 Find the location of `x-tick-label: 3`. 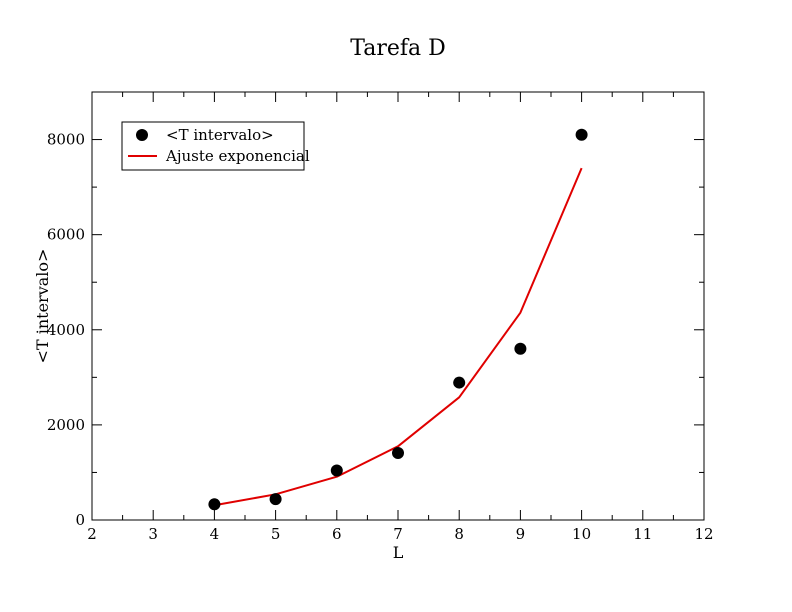

x-tick-label: 3 is located at coordinates (153, 534).